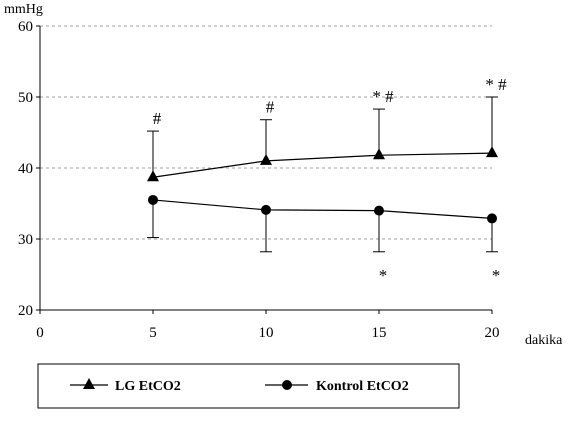 Image resolution: width=574 pixels, height=421 pixels. Describe the element at coordinates (379, 333) in the screenshot. I see `x-tick-label: 15` at that location.